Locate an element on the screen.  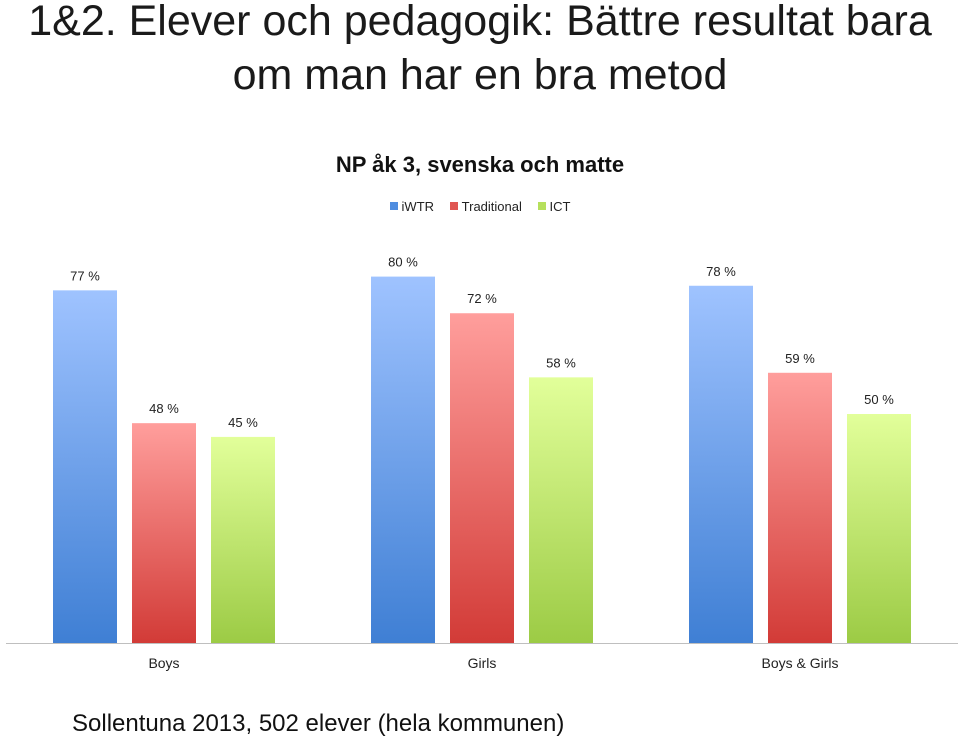
chart-legend: iWTR Traditional ICT is located at coordinates (480, 206).